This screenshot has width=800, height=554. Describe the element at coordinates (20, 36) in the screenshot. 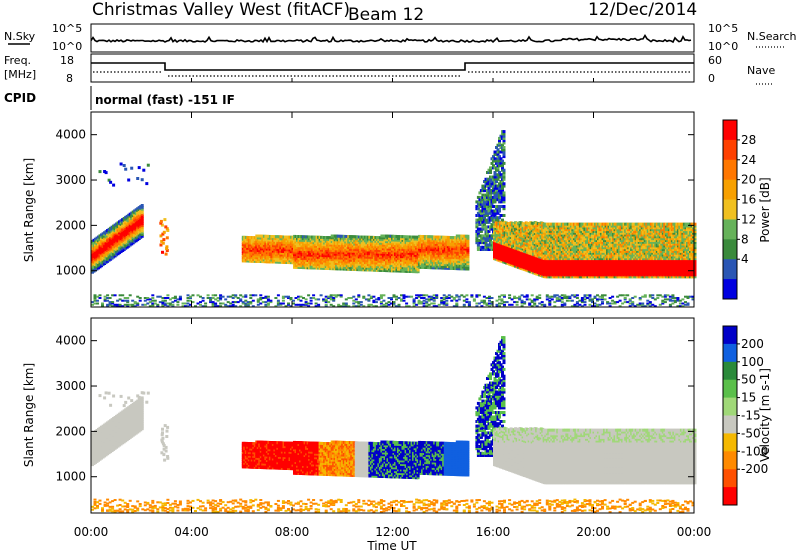

I see `nsky-label: N.Sky` at that location.